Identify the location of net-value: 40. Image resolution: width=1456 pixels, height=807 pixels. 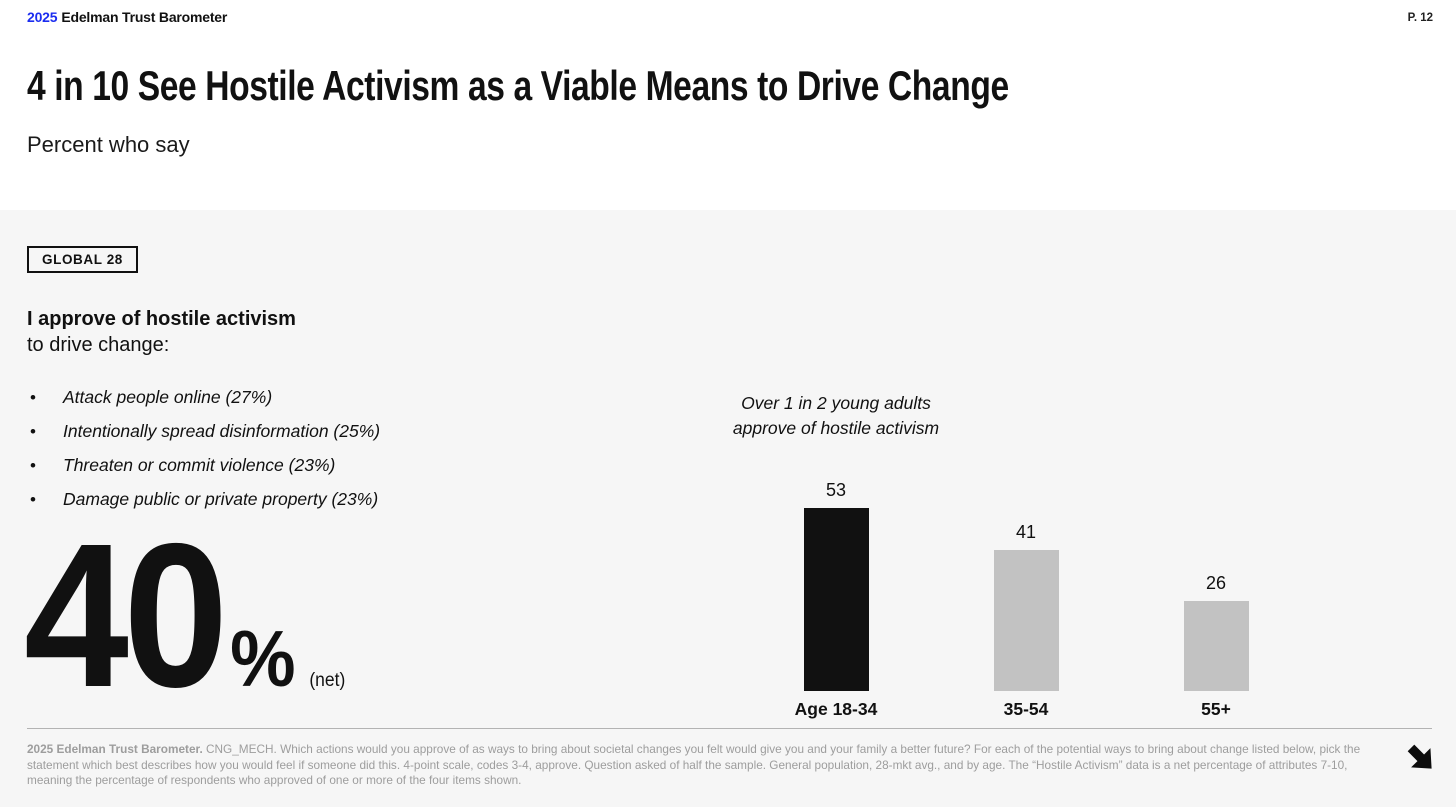
(126, 615).